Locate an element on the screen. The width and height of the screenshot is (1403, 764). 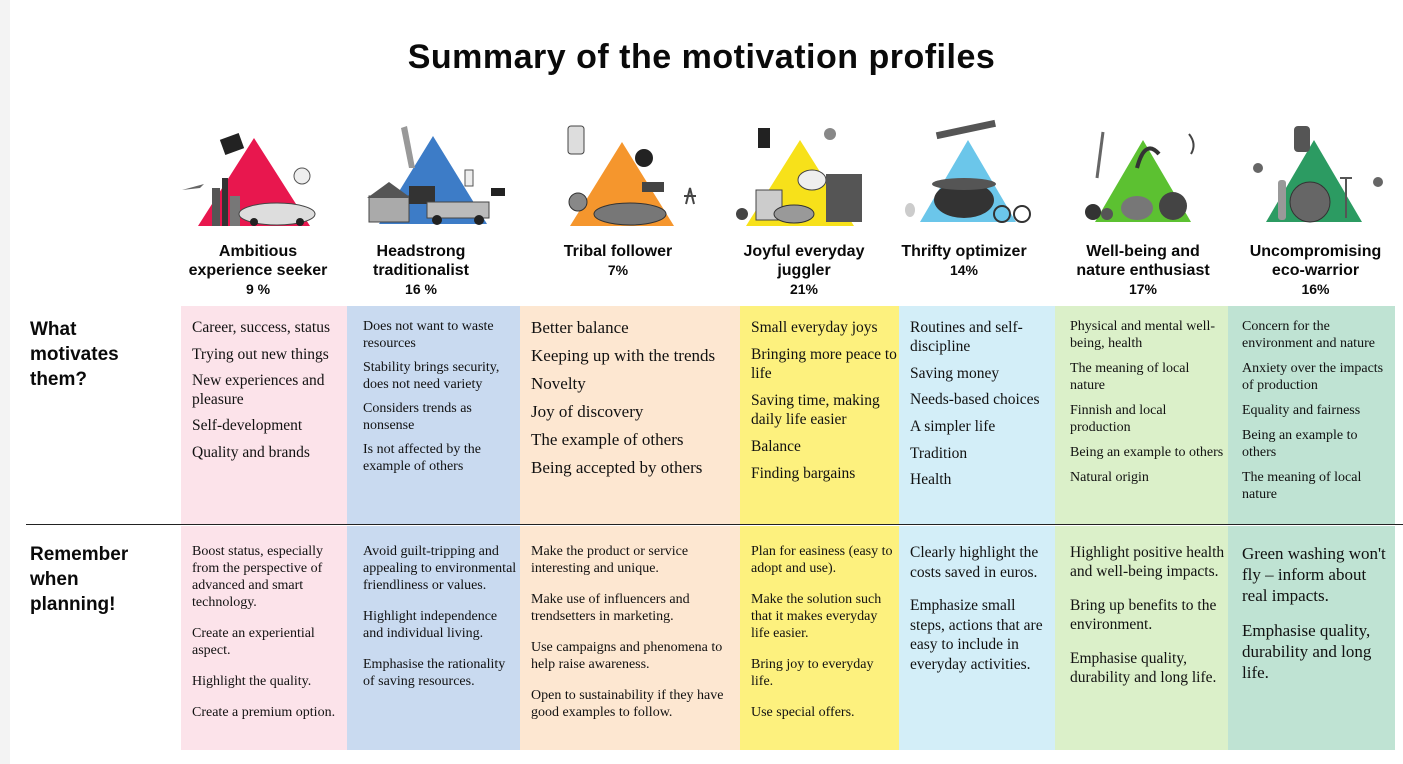
profile-heading: Headstrong traditionalist 16 % is located at coordinates (421, 270).